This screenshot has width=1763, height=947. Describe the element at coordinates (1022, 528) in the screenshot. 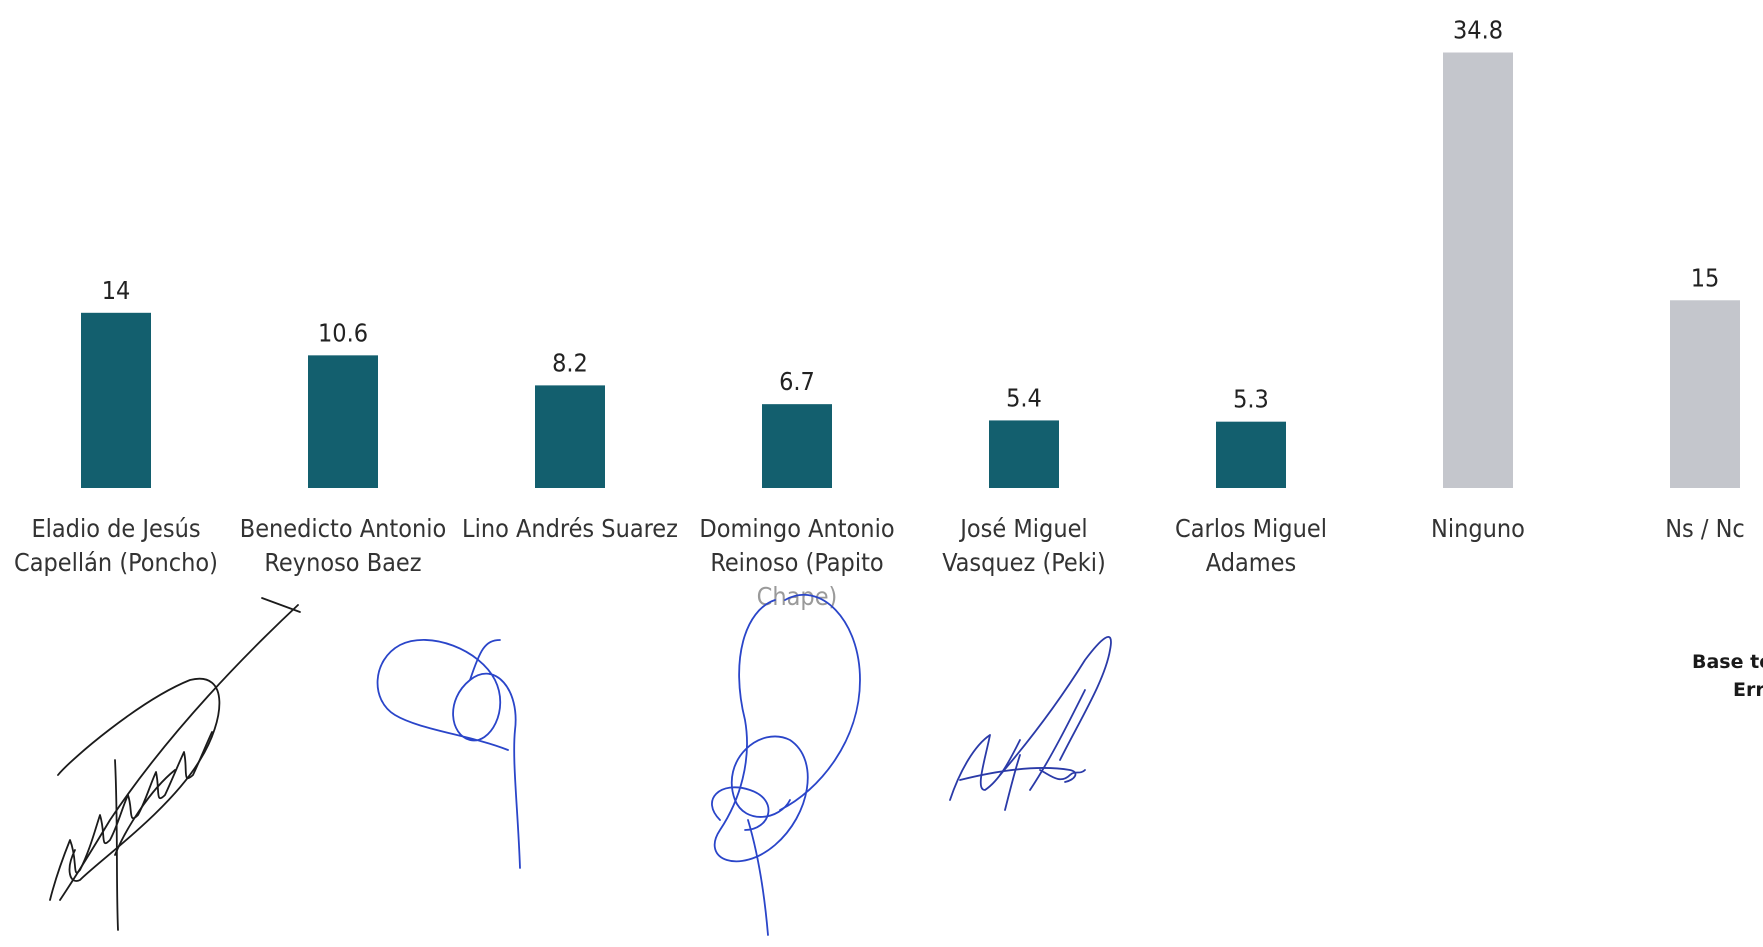

I see `category-label-5-line-1: José Miguel` at that location.